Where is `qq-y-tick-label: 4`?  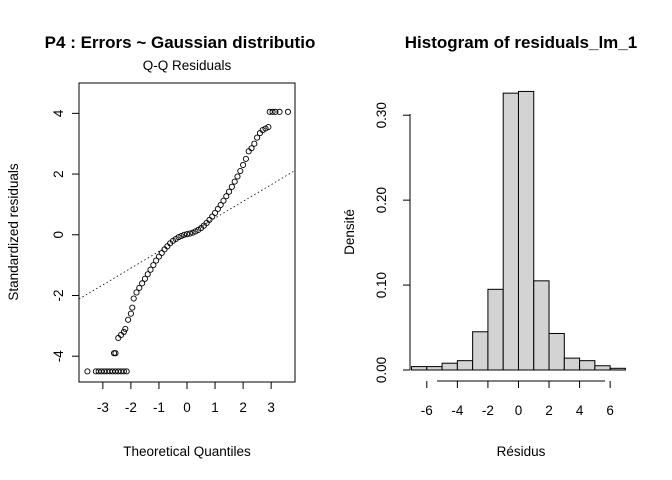 qq-y-tick-label: 4 is located at coordinates (58, 113).